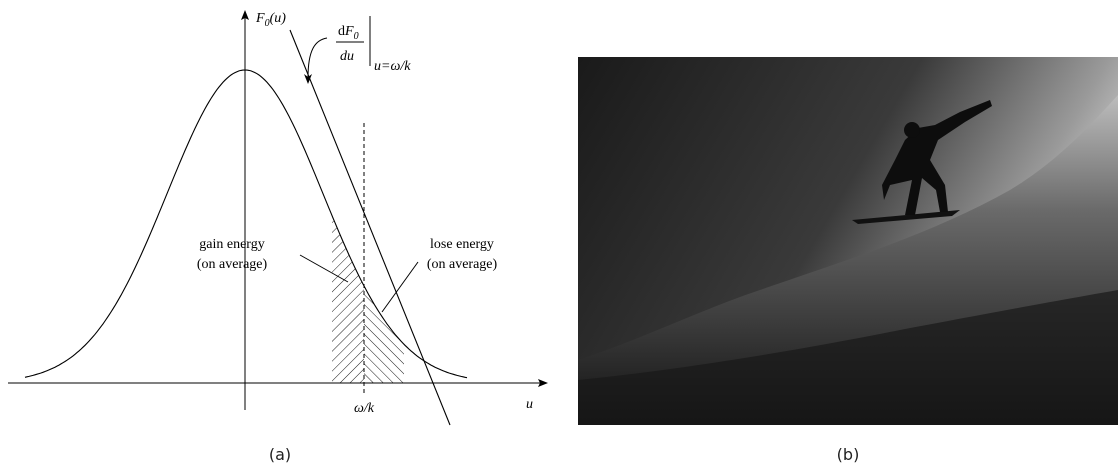  I want to click on gain-label: gain energy, so click(231, 244).